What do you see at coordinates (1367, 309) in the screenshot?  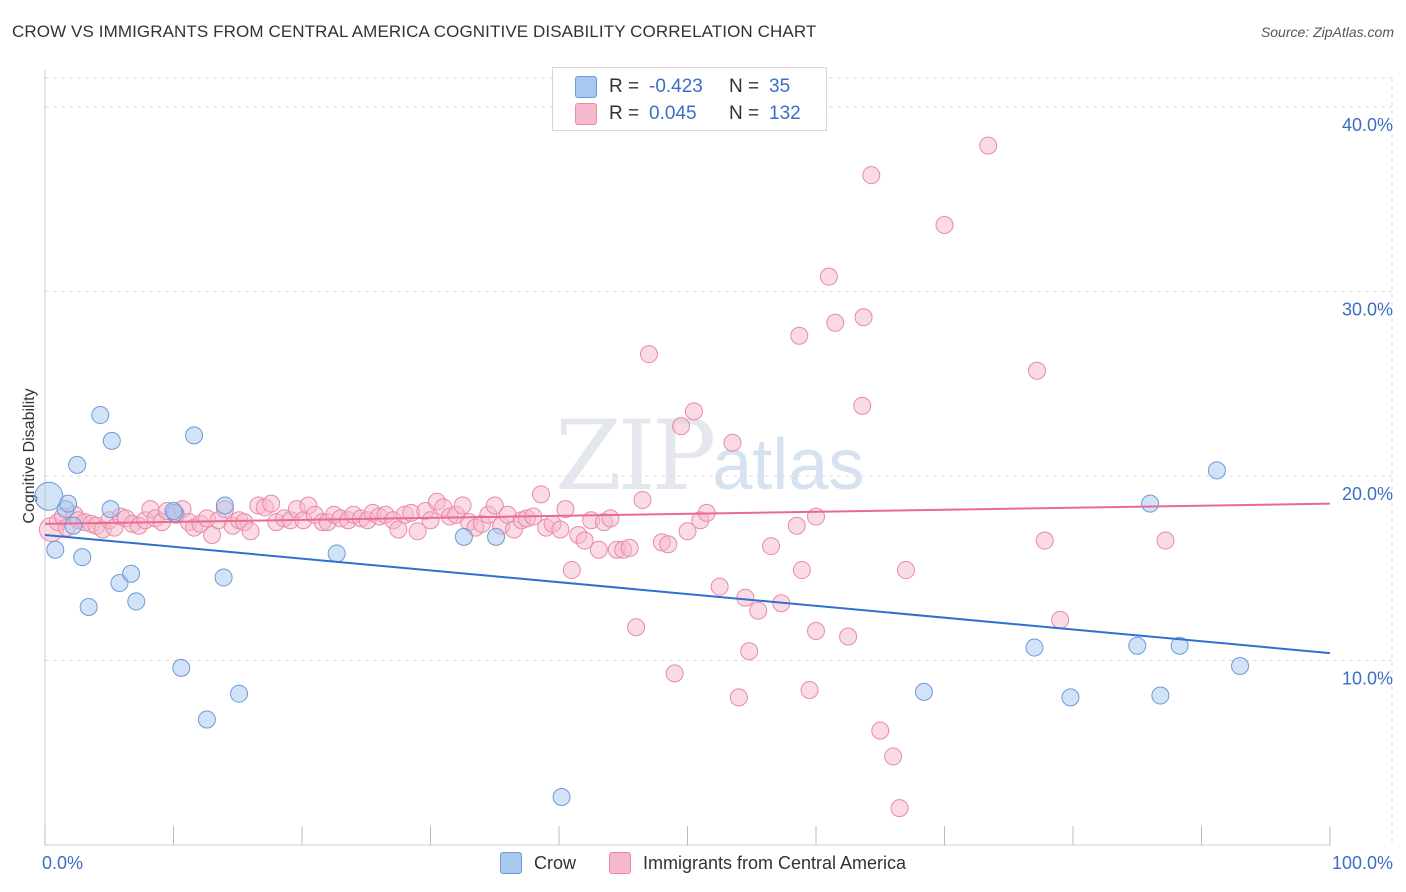 I see `y-tick-label: 30.0%` at bounding box center [1367, 309].